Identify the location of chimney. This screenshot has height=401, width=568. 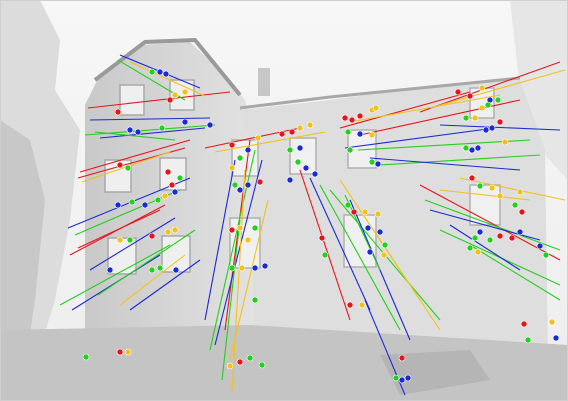
(264, 82).